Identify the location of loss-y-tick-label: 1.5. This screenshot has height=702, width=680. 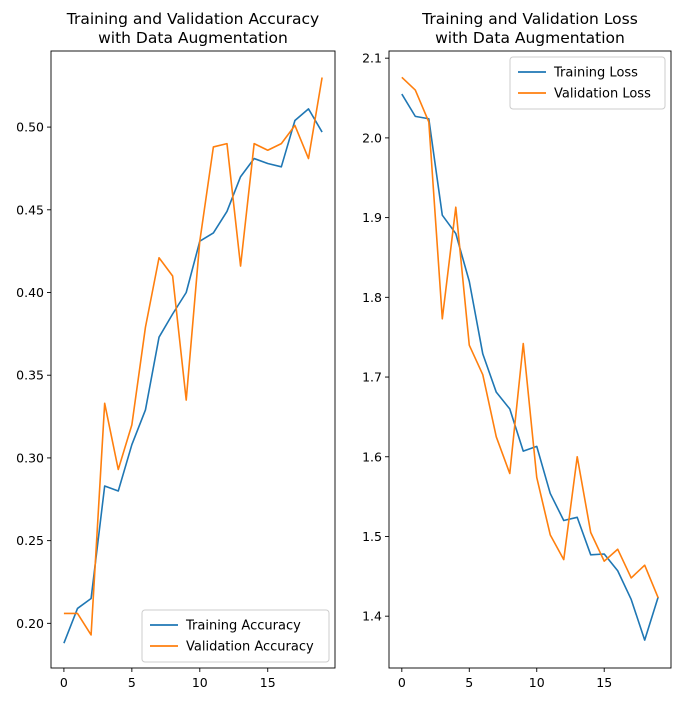
(372, 536).